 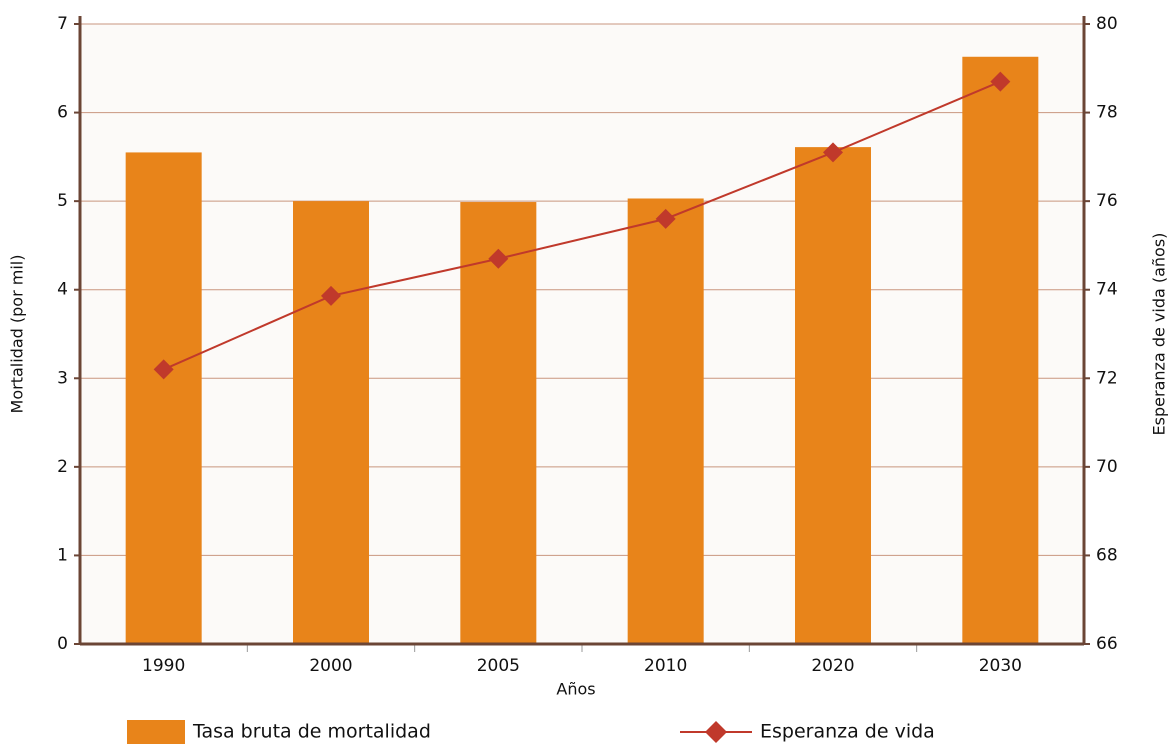 I want to click on legend-label: Tasa bruta de mortalidad, so click(x=311, y=732).